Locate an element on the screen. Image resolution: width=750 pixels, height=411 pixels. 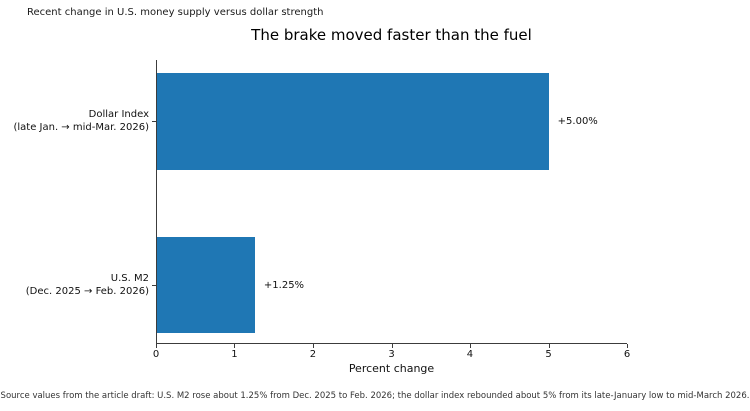
y-axis-label-us-m2: U.S. M2 (Dec. 2025 → Feb. 2026) is located at coordinates (74, 285).